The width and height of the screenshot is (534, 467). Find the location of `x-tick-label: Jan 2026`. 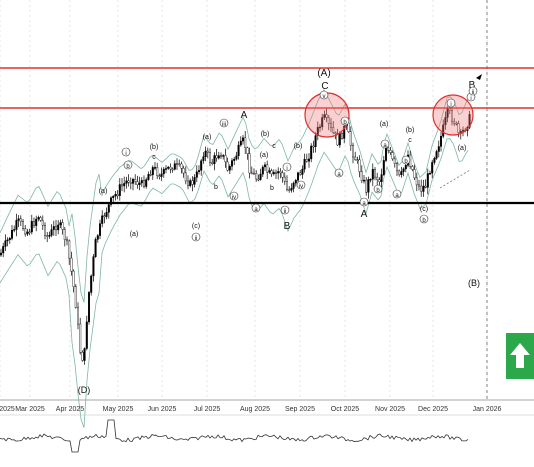

x-tick-label: Jan 2026 is located at coordinates (487, 409).